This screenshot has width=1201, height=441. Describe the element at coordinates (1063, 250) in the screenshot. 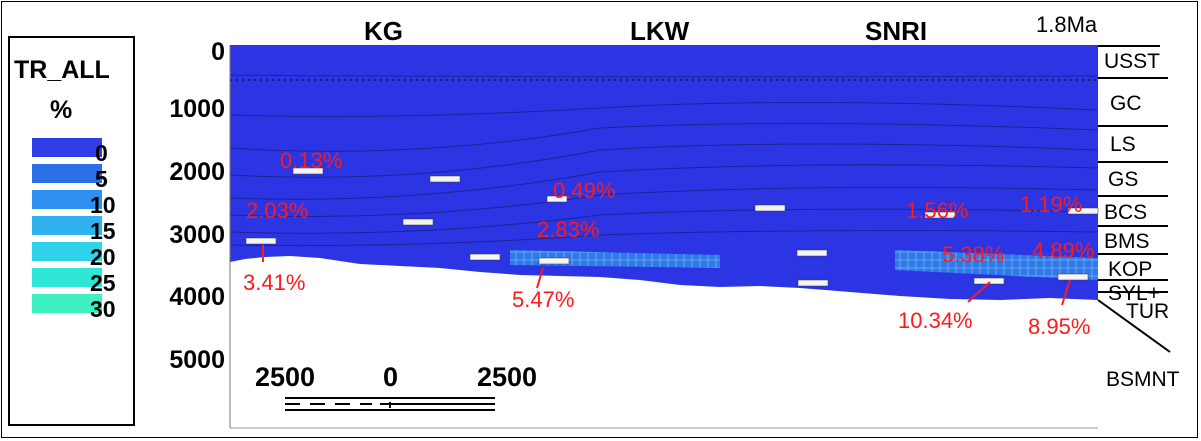

I see `pct-label-snri-4: 4.89%` at that location.